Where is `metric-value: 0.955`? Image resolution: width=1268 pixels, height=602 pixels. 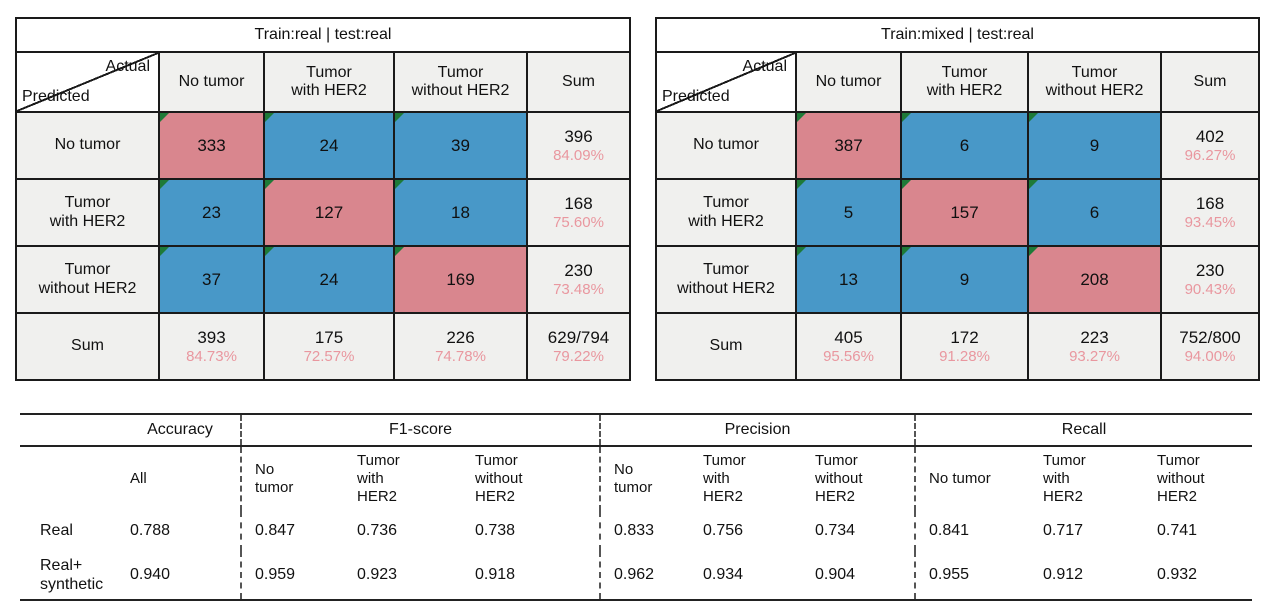 metric-value: 0.955 is located at coordinates (977, 576).